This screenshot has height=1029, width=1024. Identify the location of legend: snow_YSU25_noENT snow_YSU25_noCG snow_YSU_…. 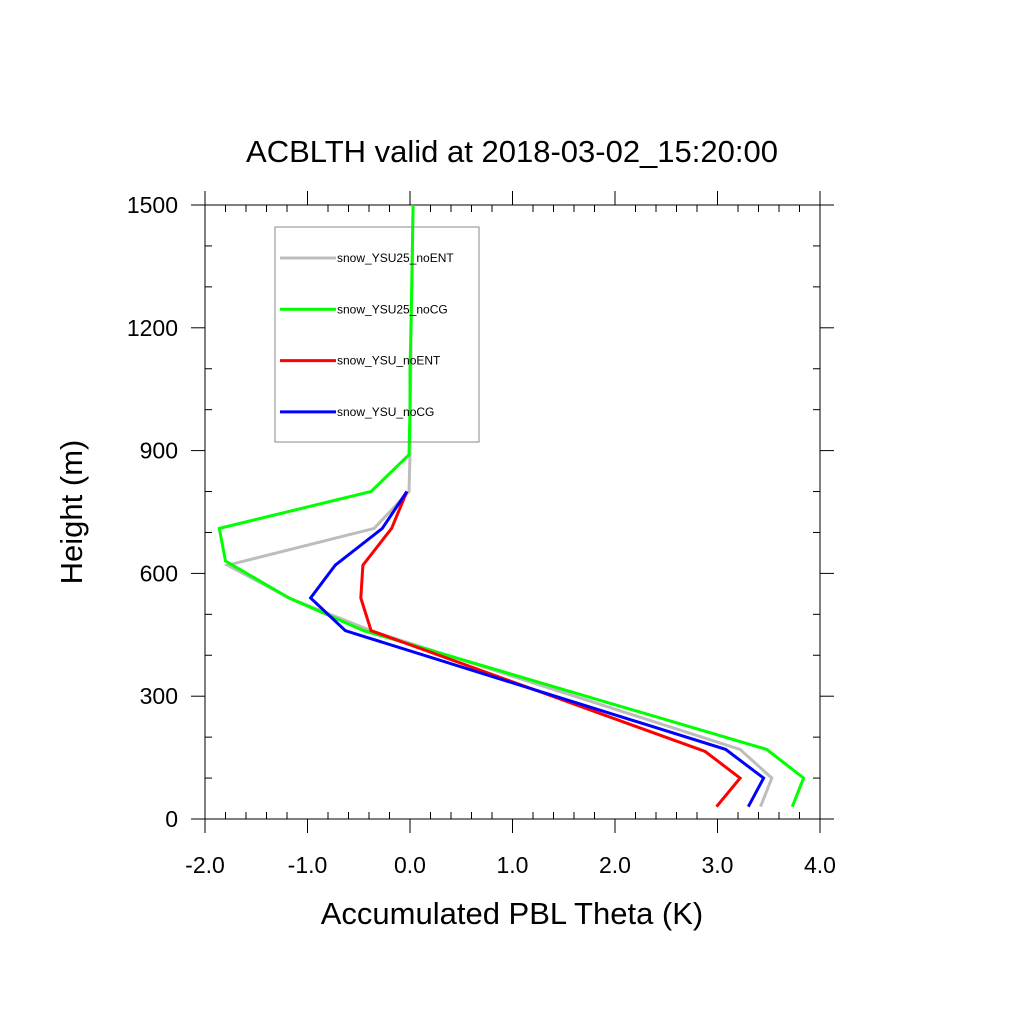
(377, 334).